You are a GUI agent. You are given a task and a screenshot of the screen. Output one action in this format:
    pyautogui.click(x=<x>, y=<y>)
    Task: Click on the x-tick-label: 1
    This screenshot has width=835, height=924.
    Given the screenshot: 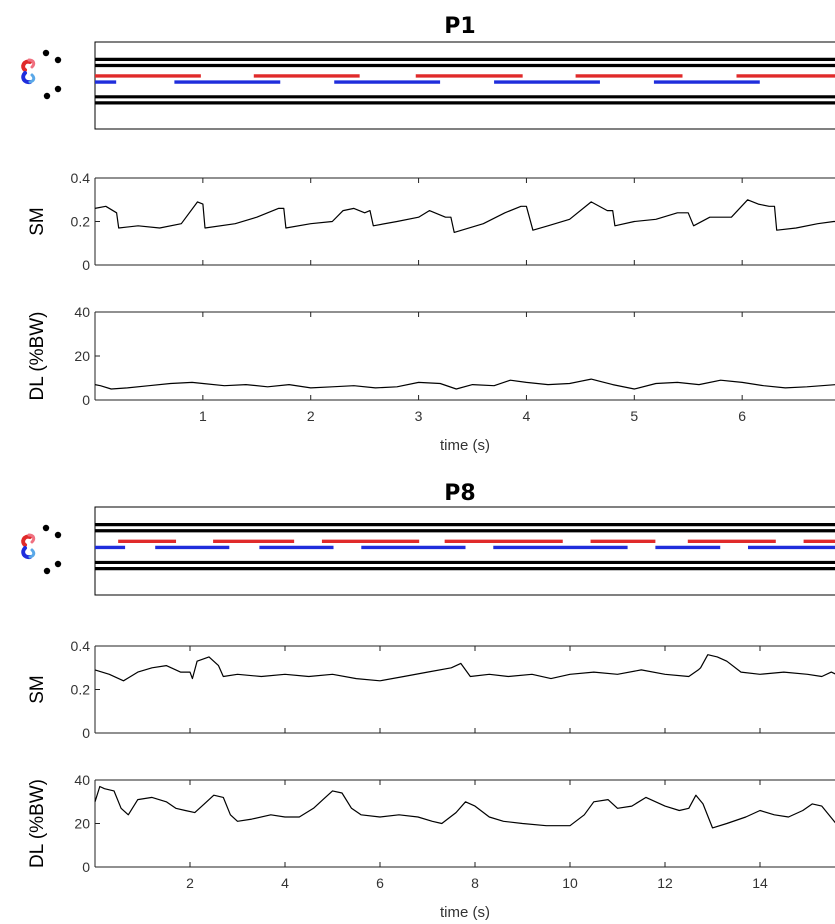 What is the action you would take?
    pyautogui.click(x=203, y=416)
    